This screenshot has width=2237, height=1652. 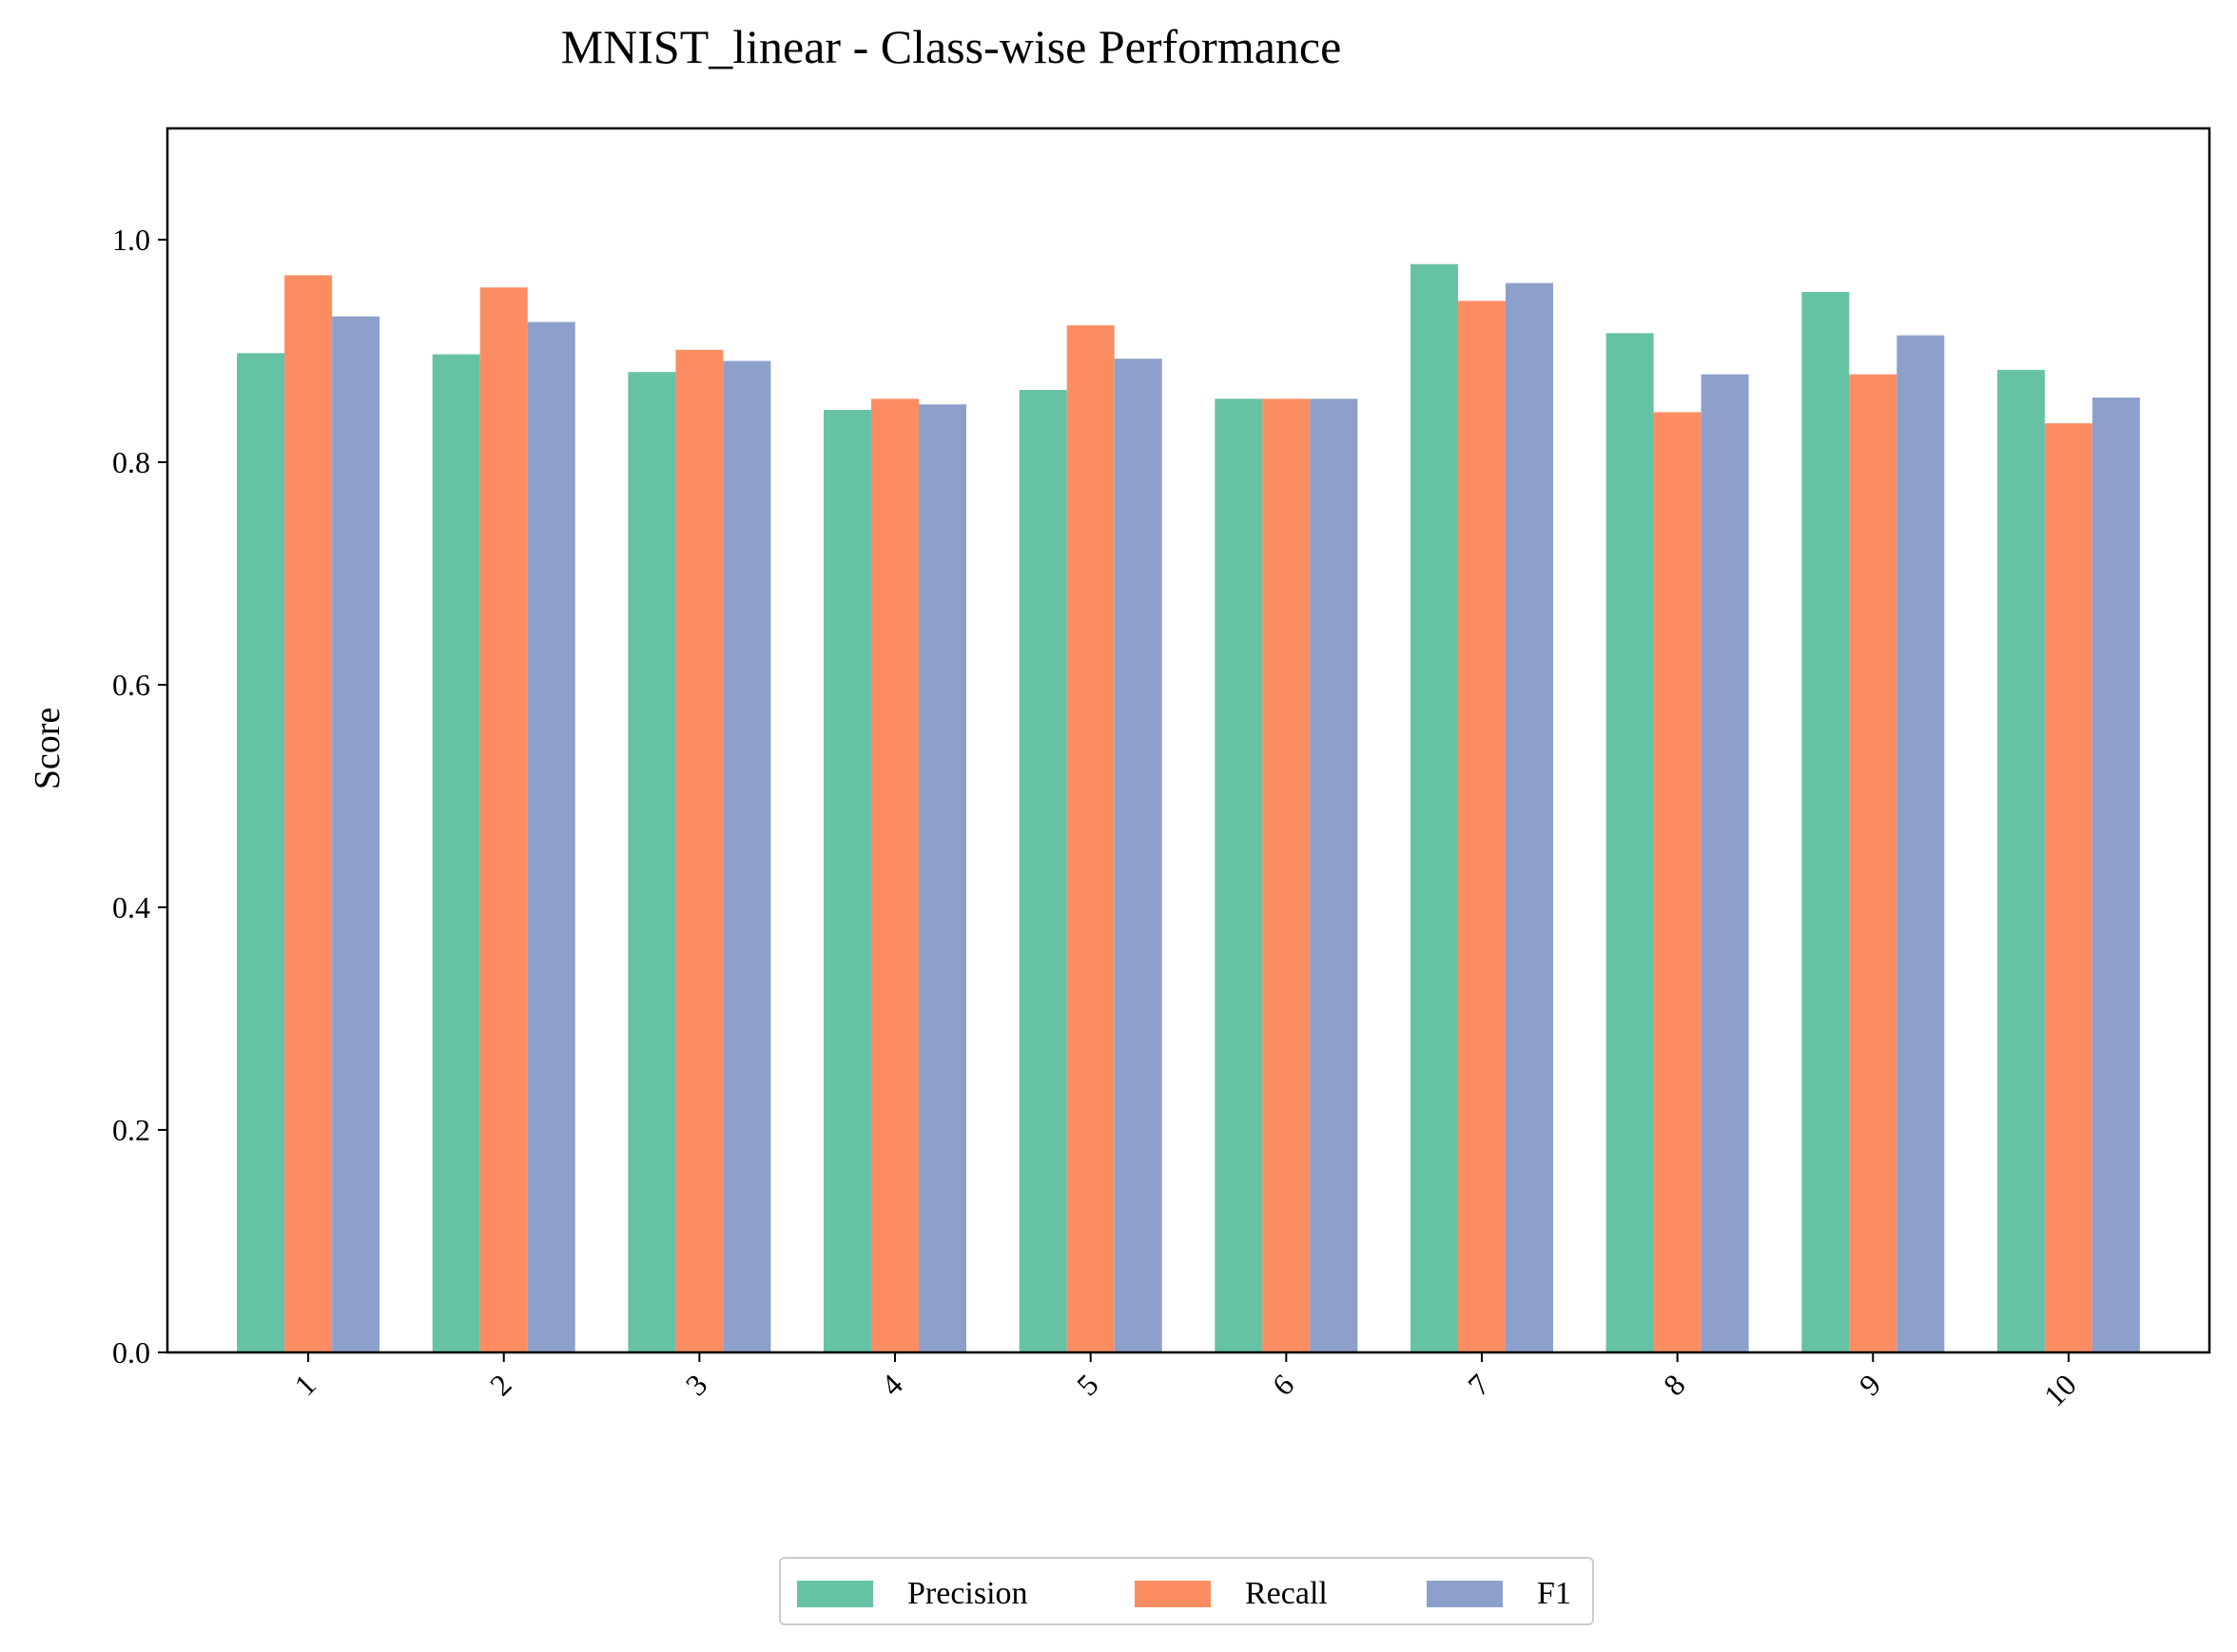 What do you see at coordinates (1478, 1384) in the screenshot?
I see `x-tick-label: 7` at bounding box center [1478, 1384].